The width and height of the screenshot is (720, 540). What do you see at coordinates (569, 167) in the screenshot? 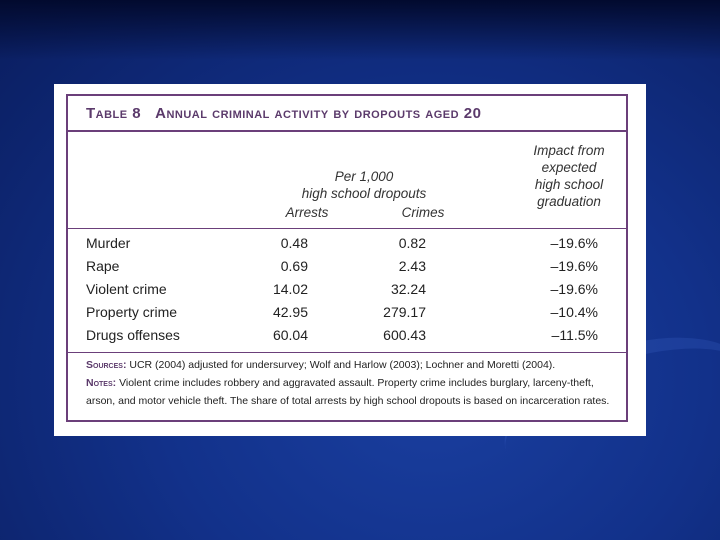
I see `impact-header-line2: expected` at bounding box center [569, 167].